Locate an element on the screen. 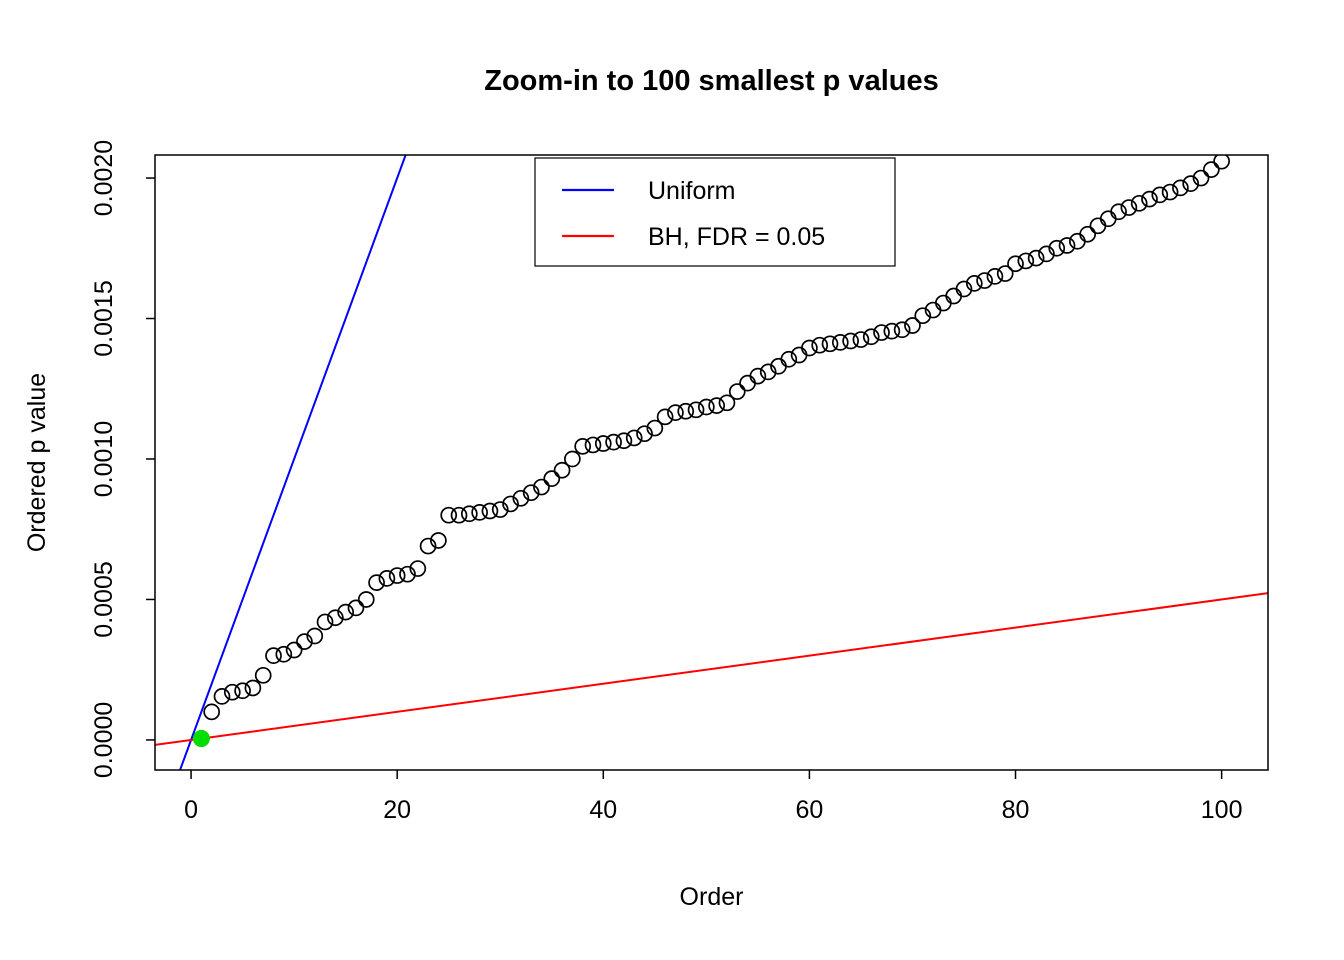  x-axis-label: Order is located at coordinates (712, 897).